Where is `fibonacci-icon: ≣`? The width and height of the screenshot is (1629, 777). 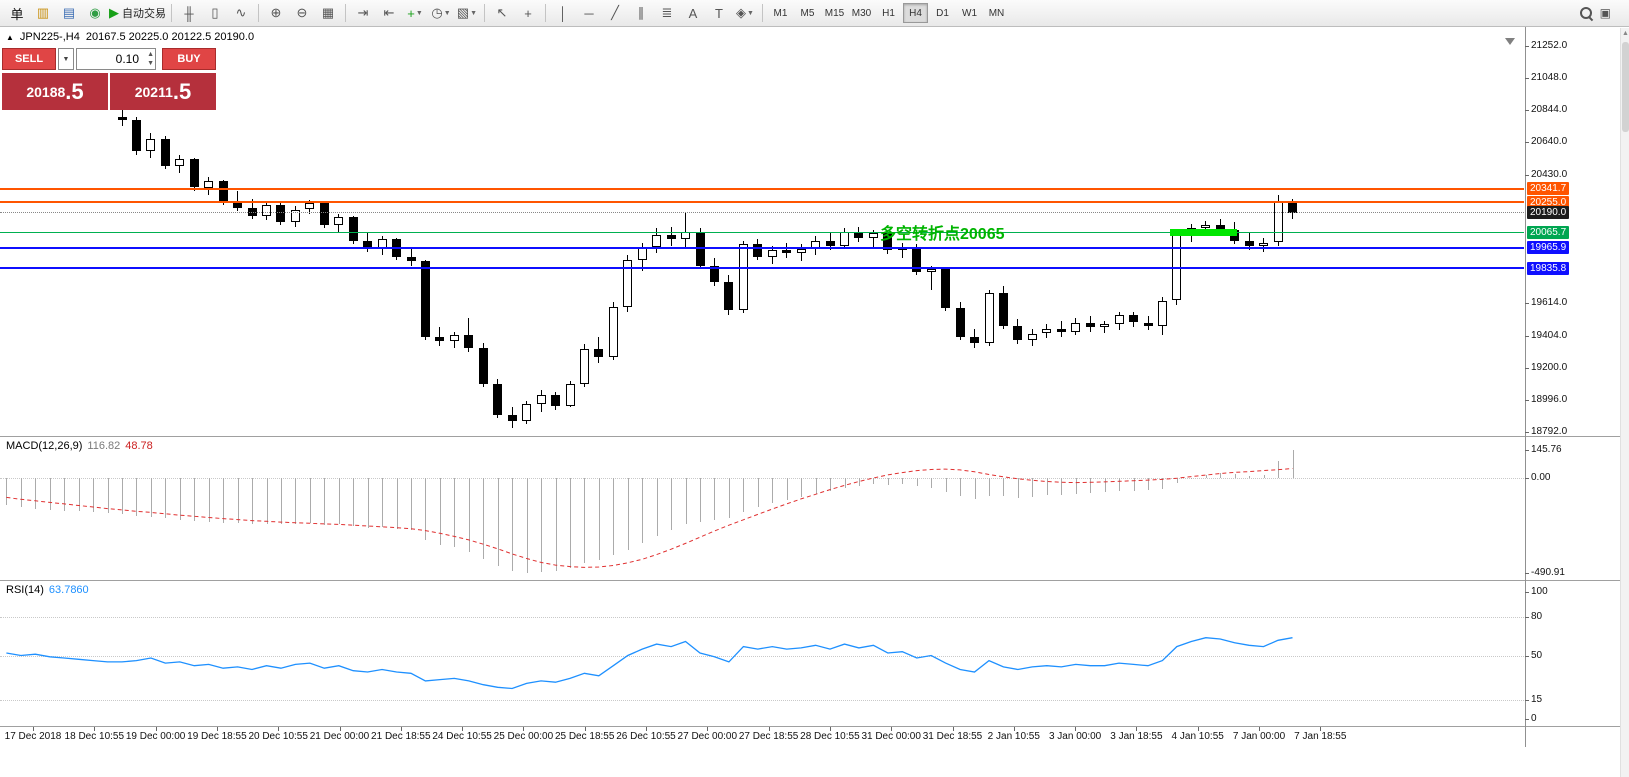 fibonacci-icon: ≣ is located at coordinates (667, 13).